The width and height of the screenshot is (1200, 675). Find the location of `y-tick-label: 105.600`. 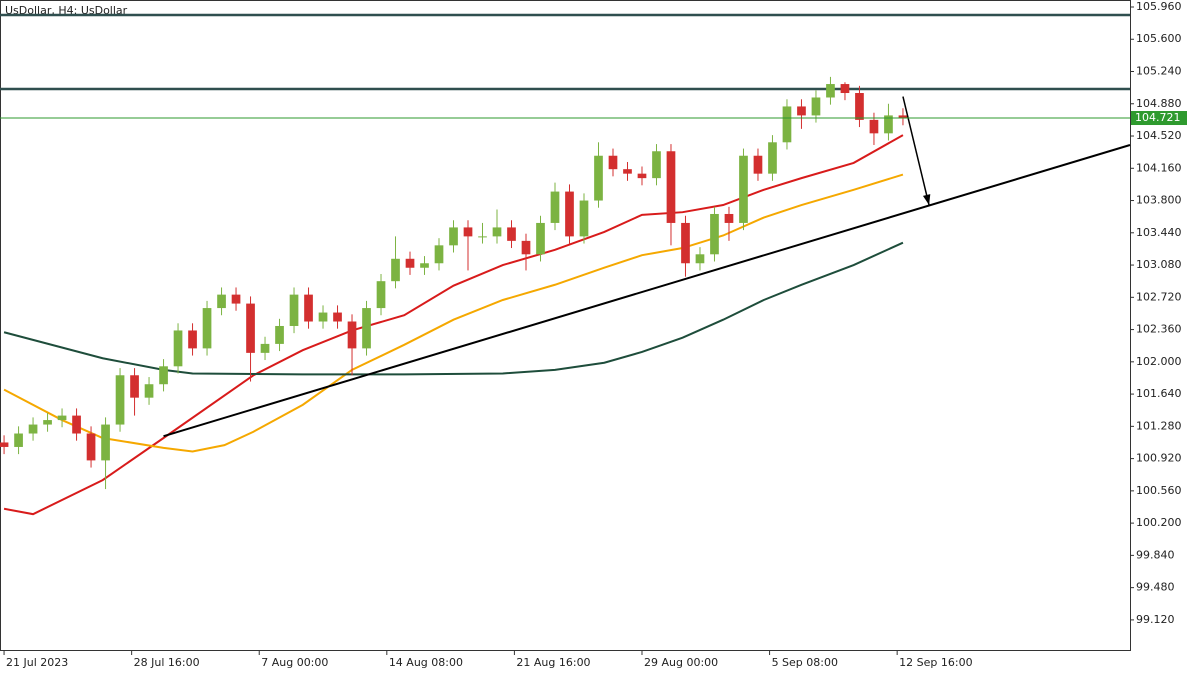

y-tick-label: 105.600 is located at coordinates (1159, 38).